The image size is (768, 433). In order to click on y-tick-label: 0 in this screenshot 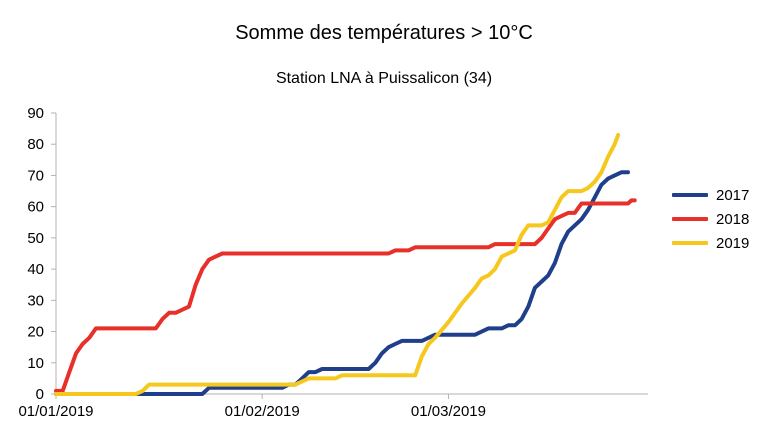, I will do `click(40, 394)`.